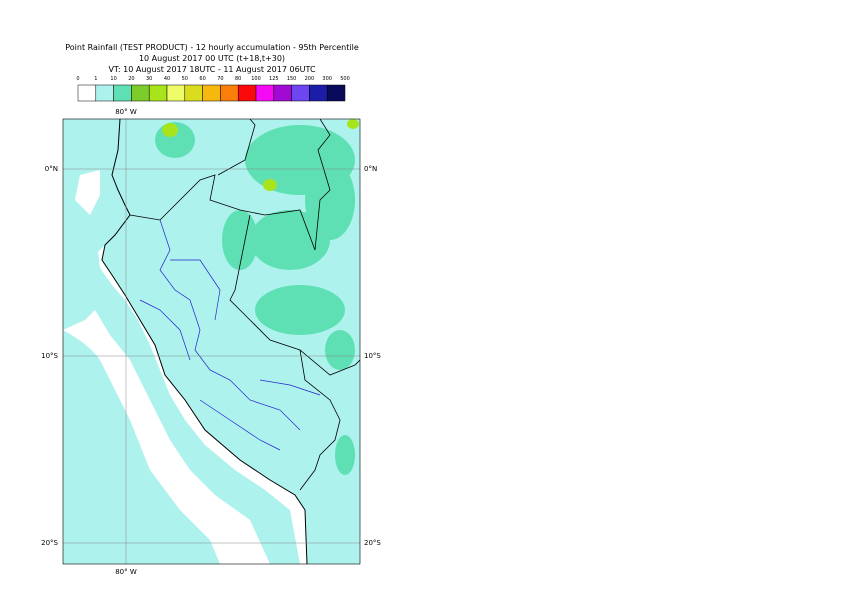 The height and width of the screenshot is (600, 842). What do you see at coordinates (87, 192) in the screenshot?
I see `dry-ocean-north` at bounding box center [87, 192].